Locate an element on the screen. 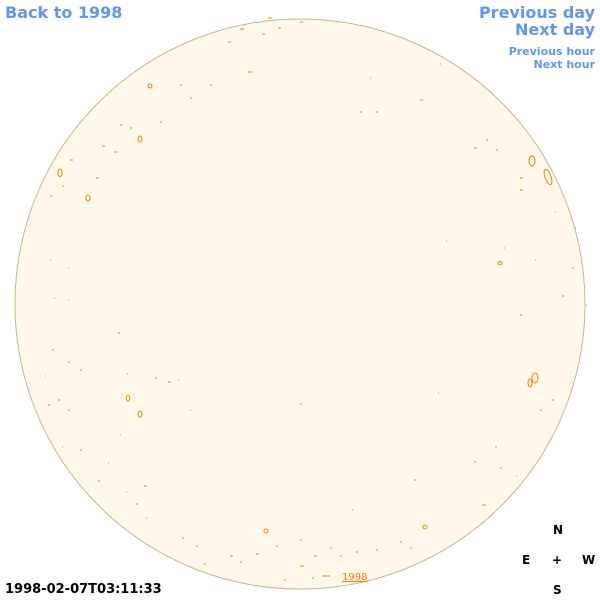 This screenshot has height=600, width=600. compass-center: + is located at coordinates (557, 560).